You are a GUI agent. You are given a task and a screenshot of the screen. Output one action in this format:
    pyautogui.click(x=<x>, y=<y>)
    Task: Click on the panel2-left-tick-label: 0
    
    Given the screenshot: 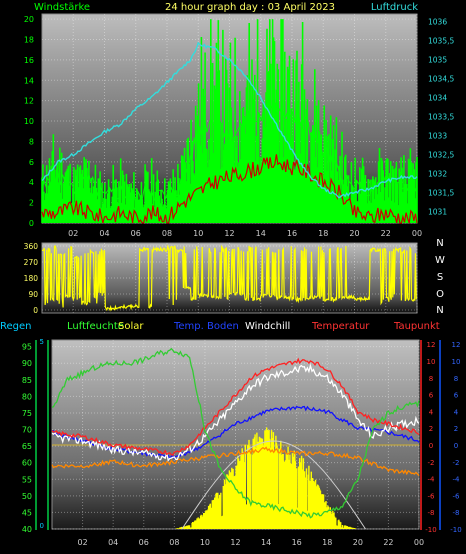 What is the action you would take?
    pyautogui.click(x=35, y=310)
    